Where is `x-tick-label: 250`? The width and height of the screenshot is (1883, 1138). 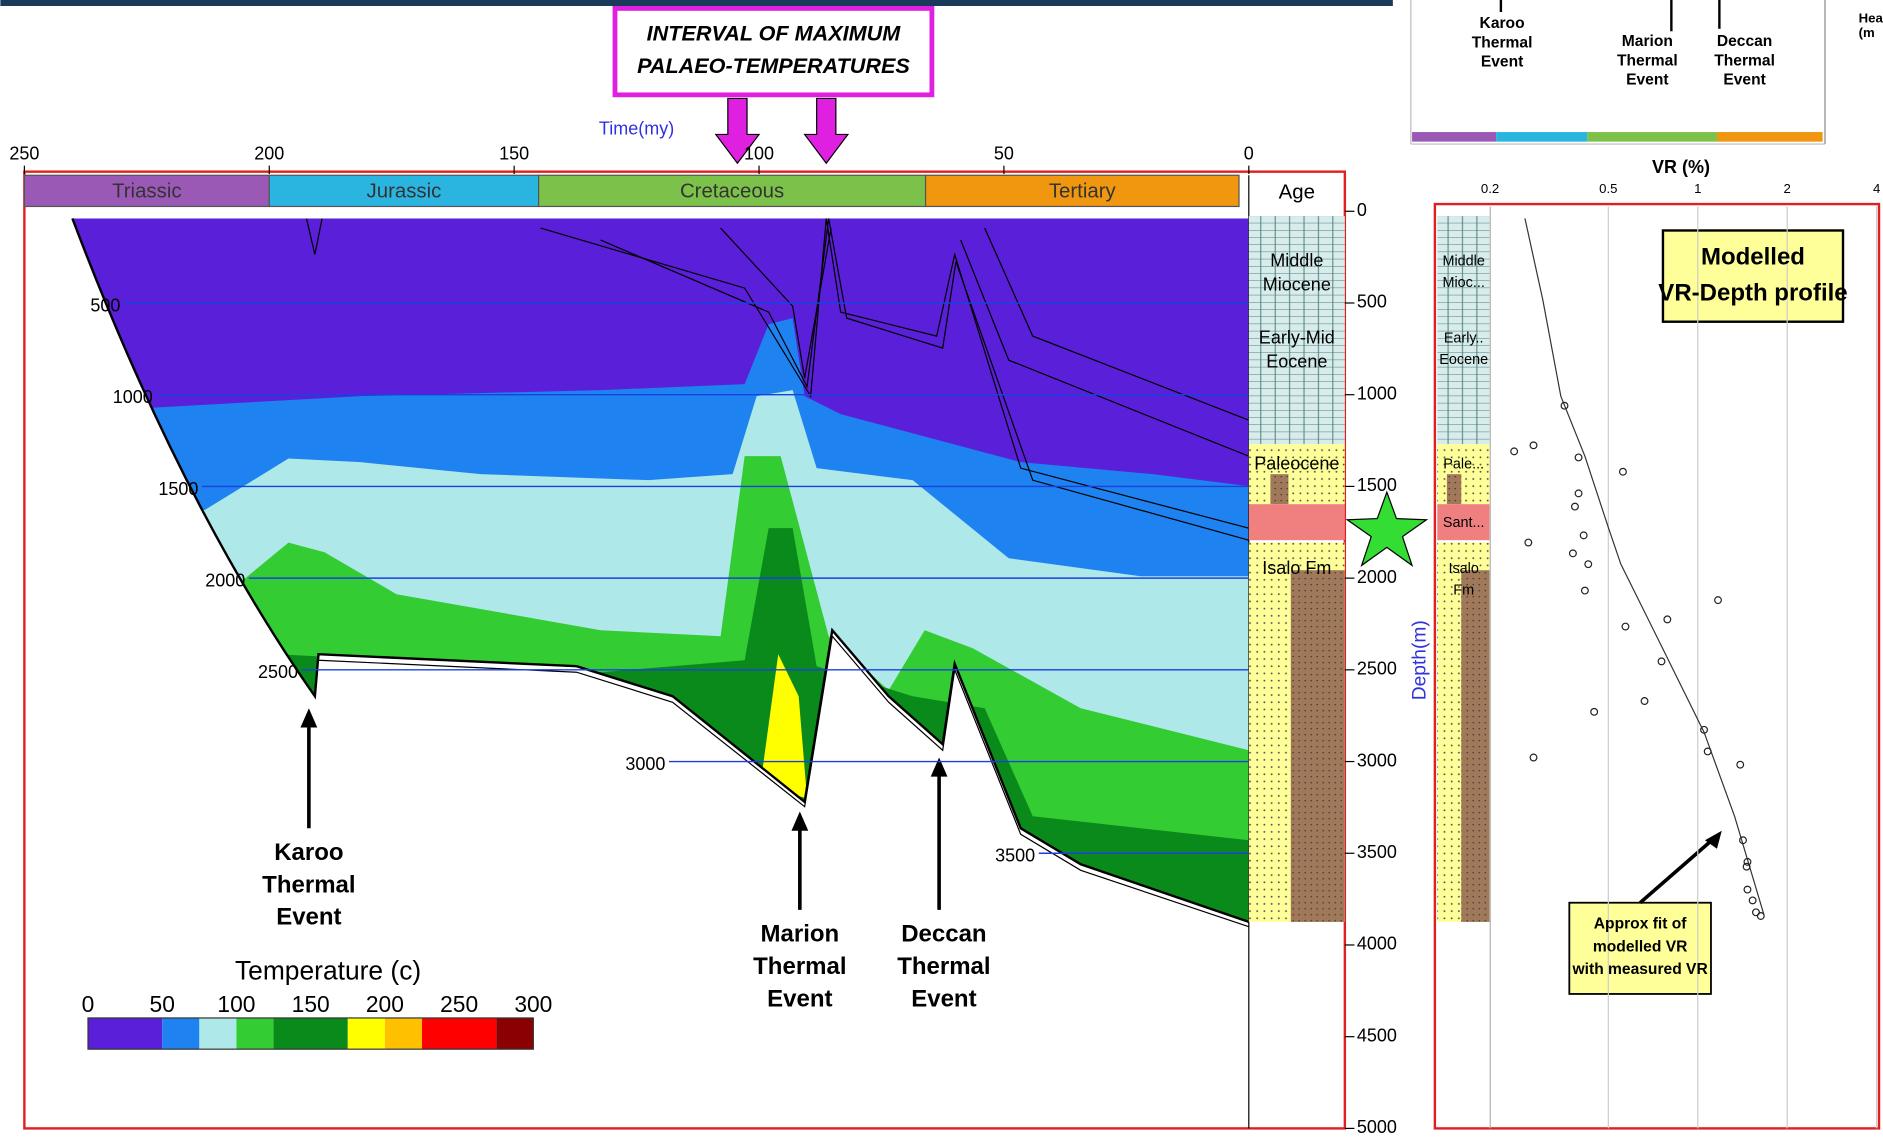
x-tick-label: 250 is located at coordinates (24, 154).